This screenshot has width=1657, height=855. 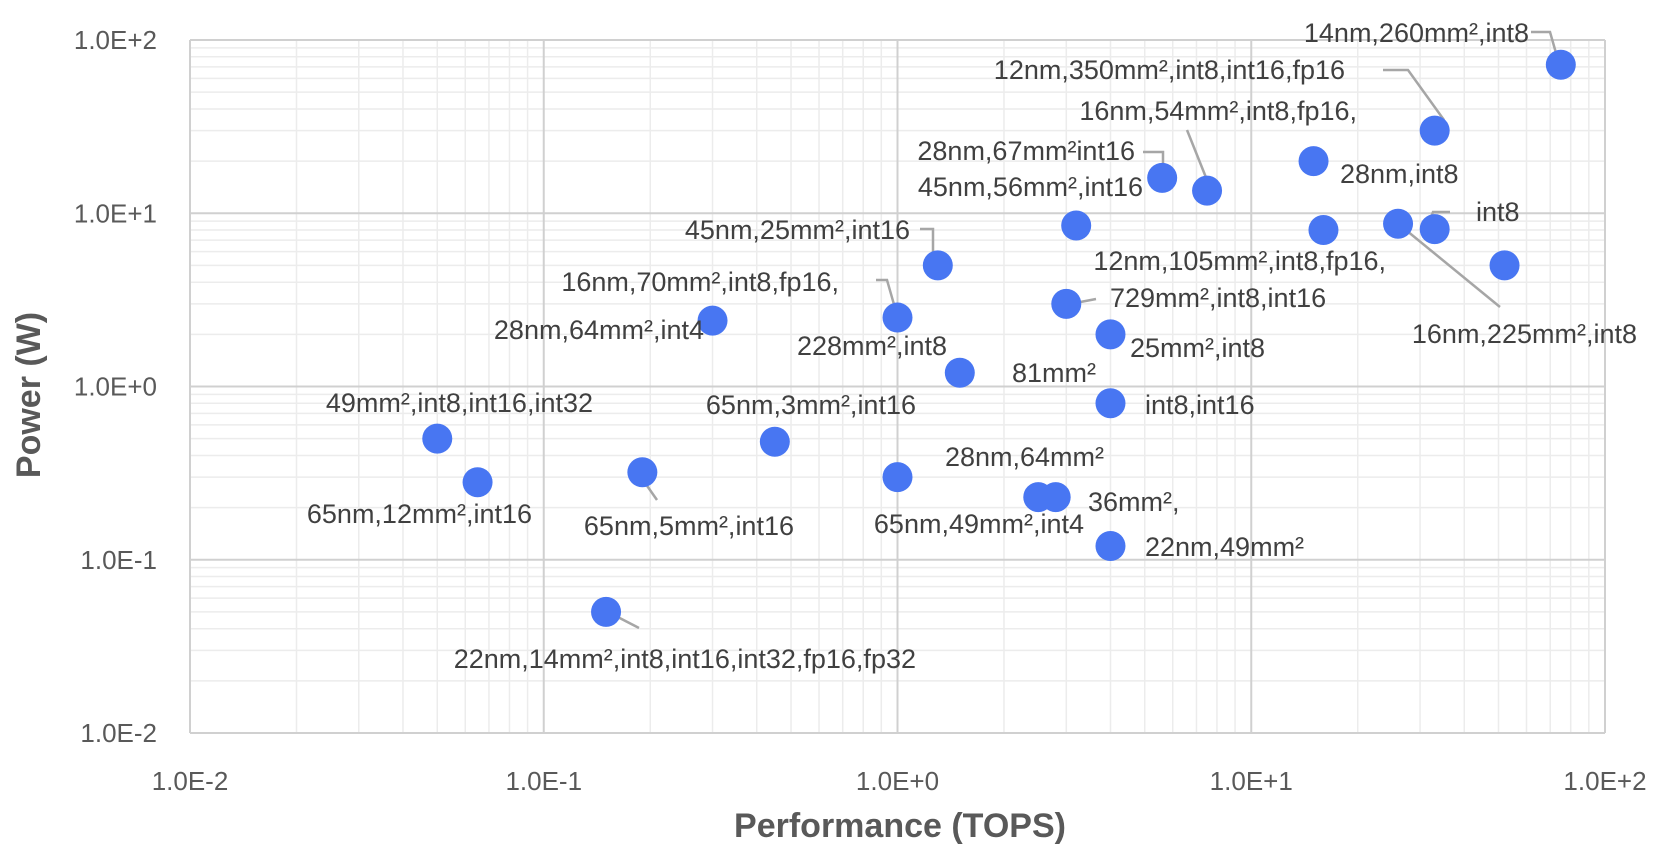 I want to click on point-annotation: 65nm,3mm²,int16, so click(x=811, y=405).